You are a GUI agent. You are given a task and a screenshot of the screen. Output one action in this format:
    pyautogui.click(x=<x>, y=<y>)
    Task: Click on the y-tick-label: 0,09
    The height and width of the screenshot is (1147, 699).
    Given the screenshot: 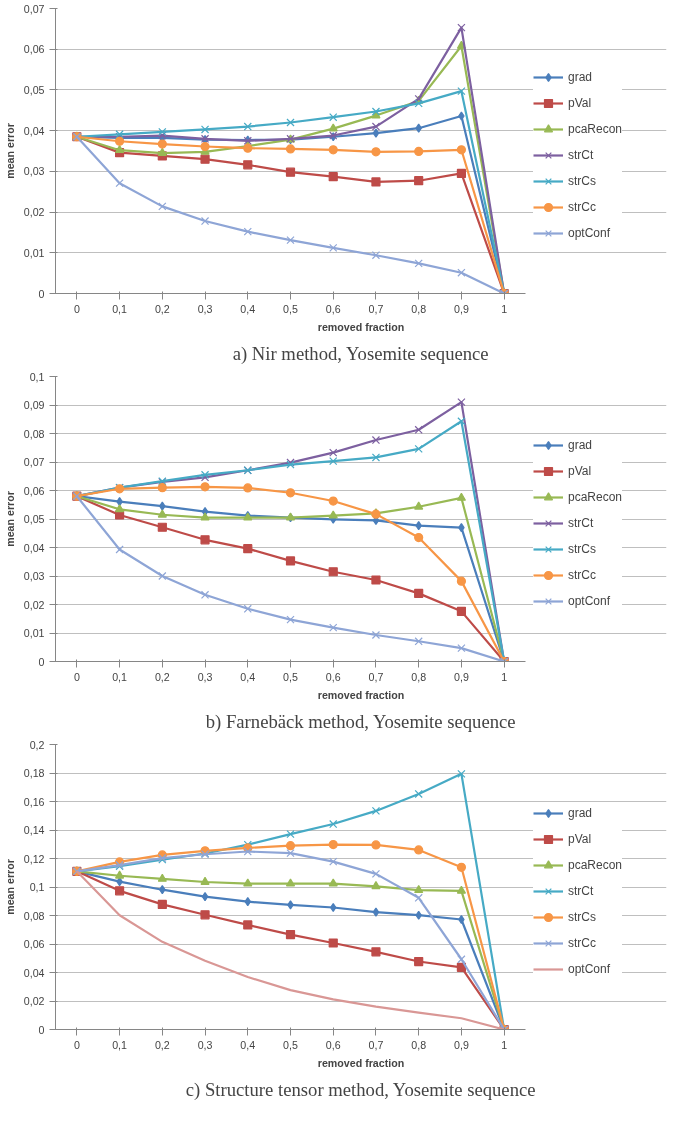 What is the action you would take?
    pyautogui.click(x=34, y=405)
    